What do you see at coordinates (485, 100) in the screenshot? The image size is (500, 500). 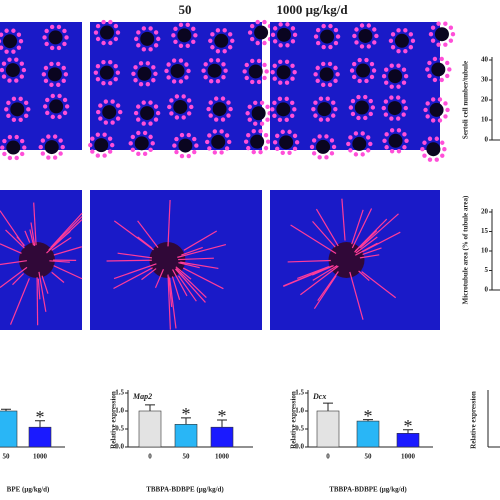 I see `y-tick-label: 20` at bounding box center [485, 100].